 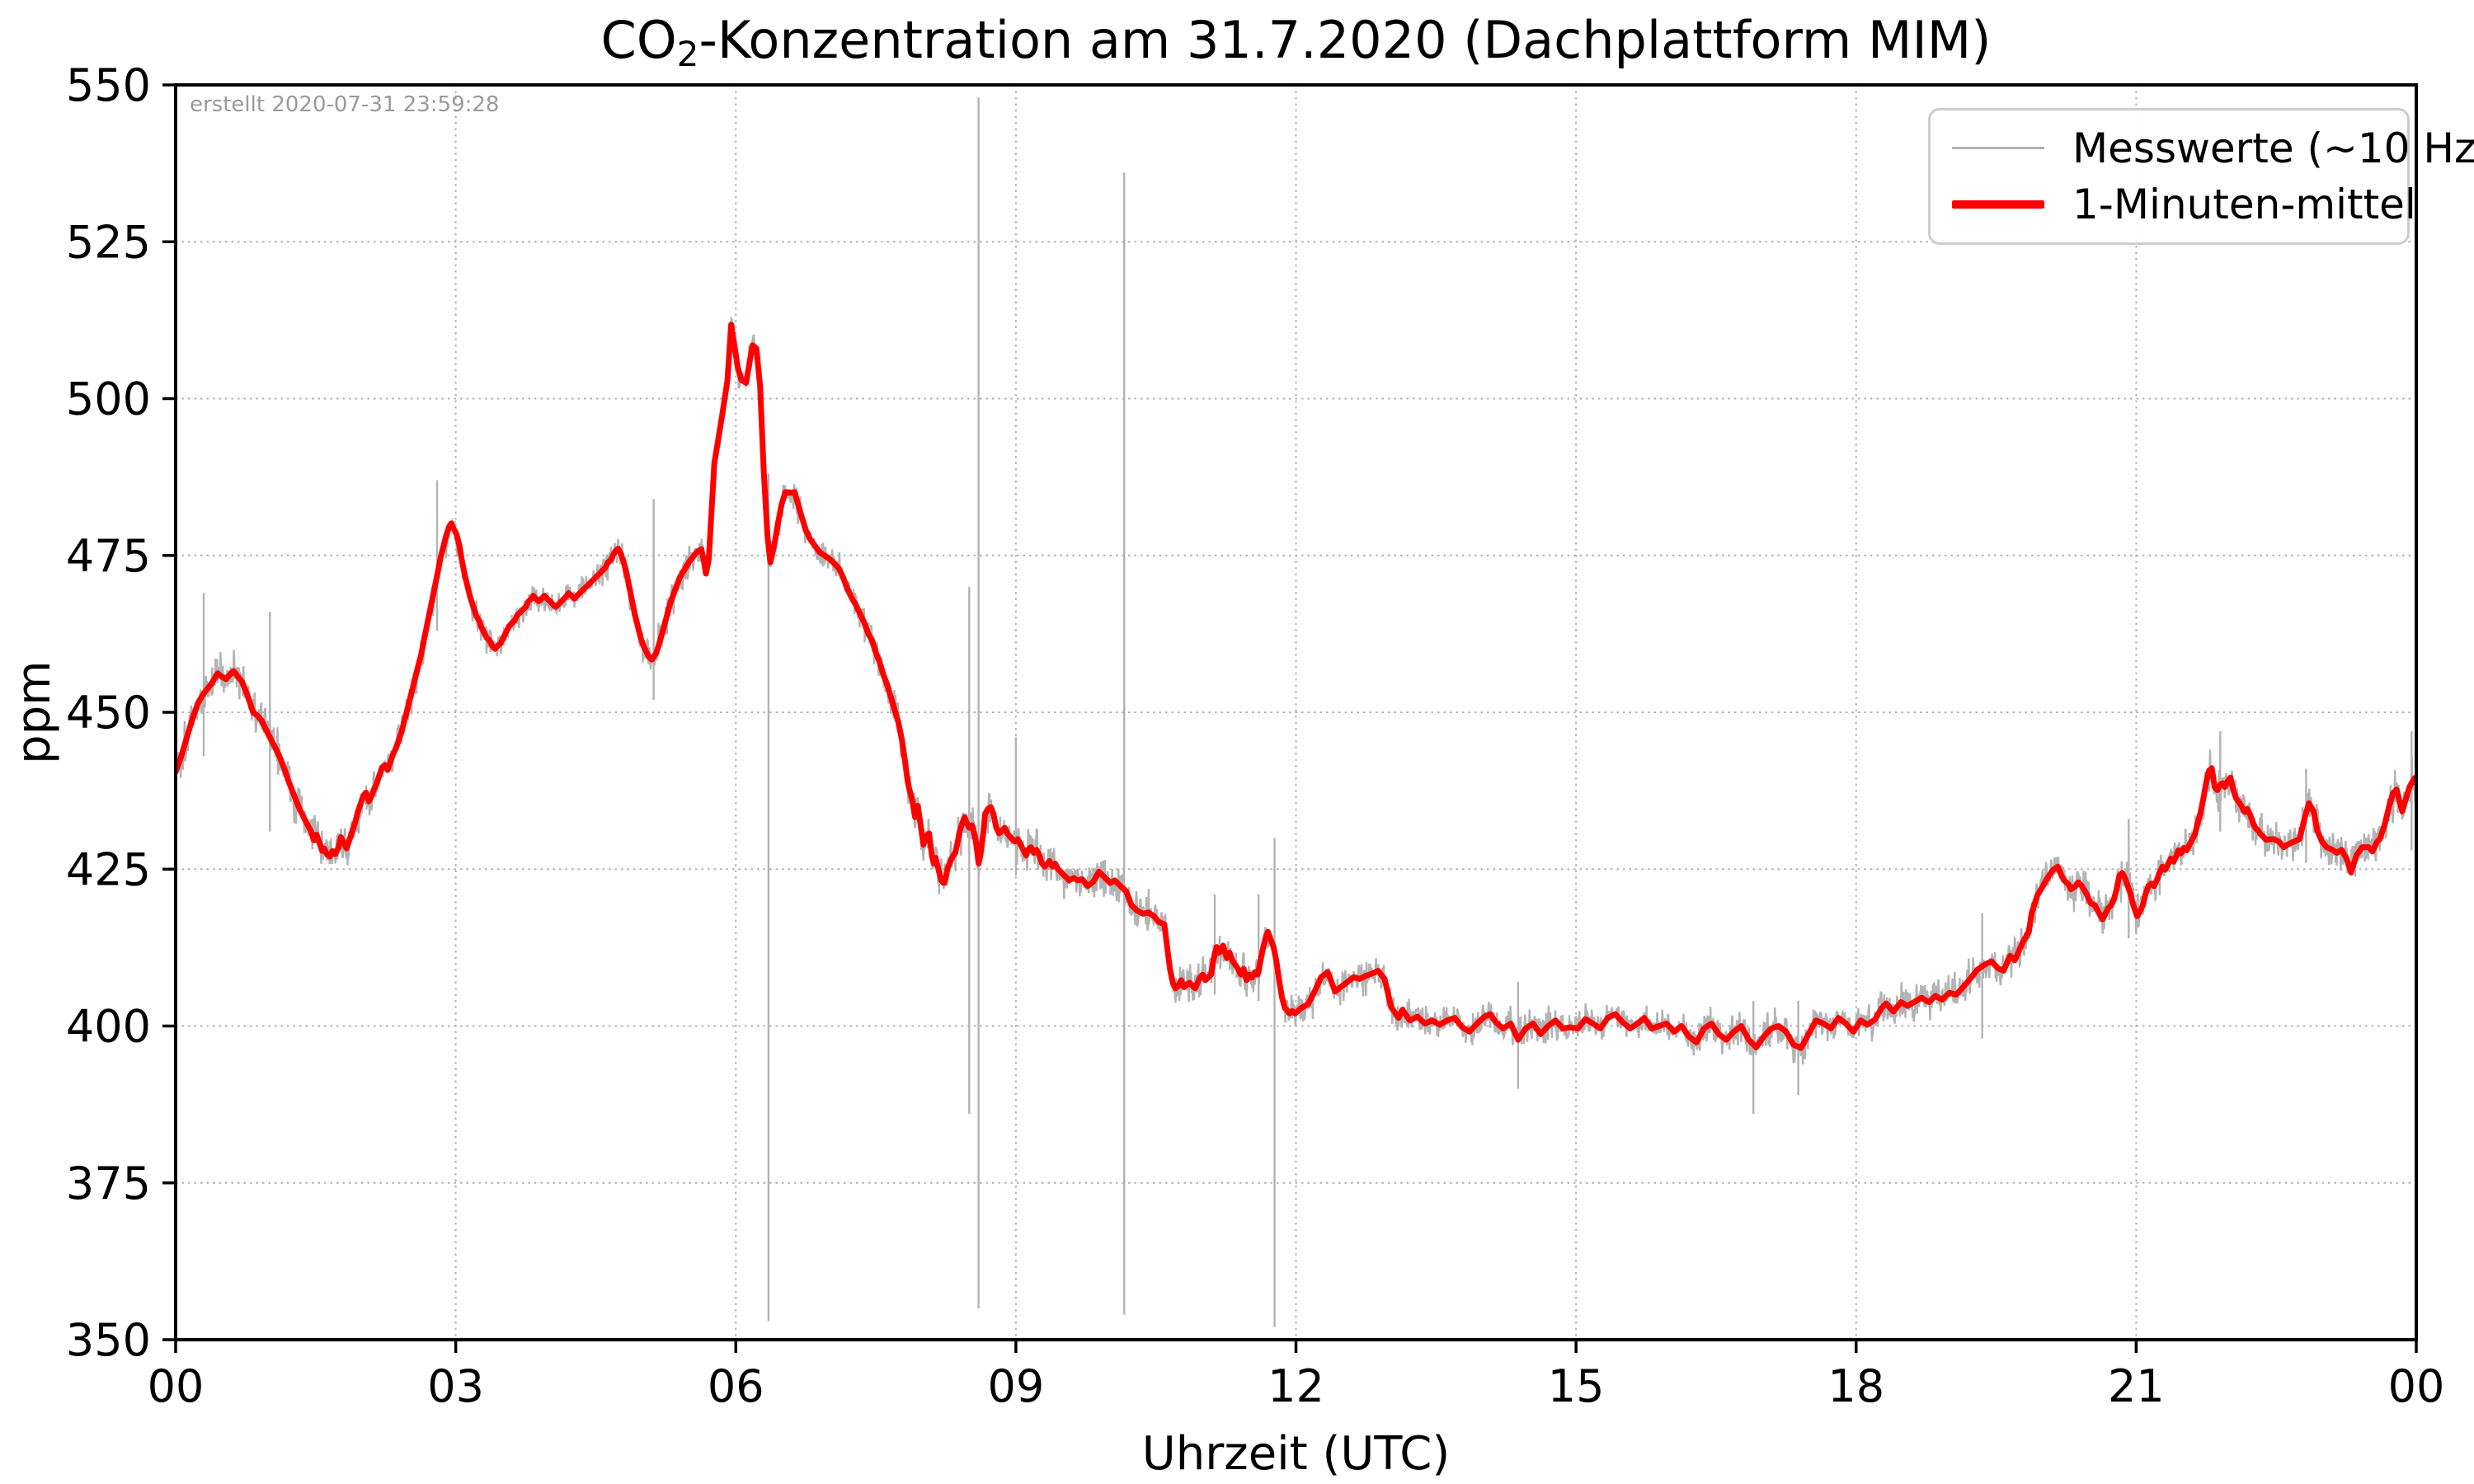 What do you see at coordinates (2201, 176) in the screenshot?
I see `legend: Messwerte (~10 Hz) 1-Minuten-mittel` at bounding box center [2201, 176].